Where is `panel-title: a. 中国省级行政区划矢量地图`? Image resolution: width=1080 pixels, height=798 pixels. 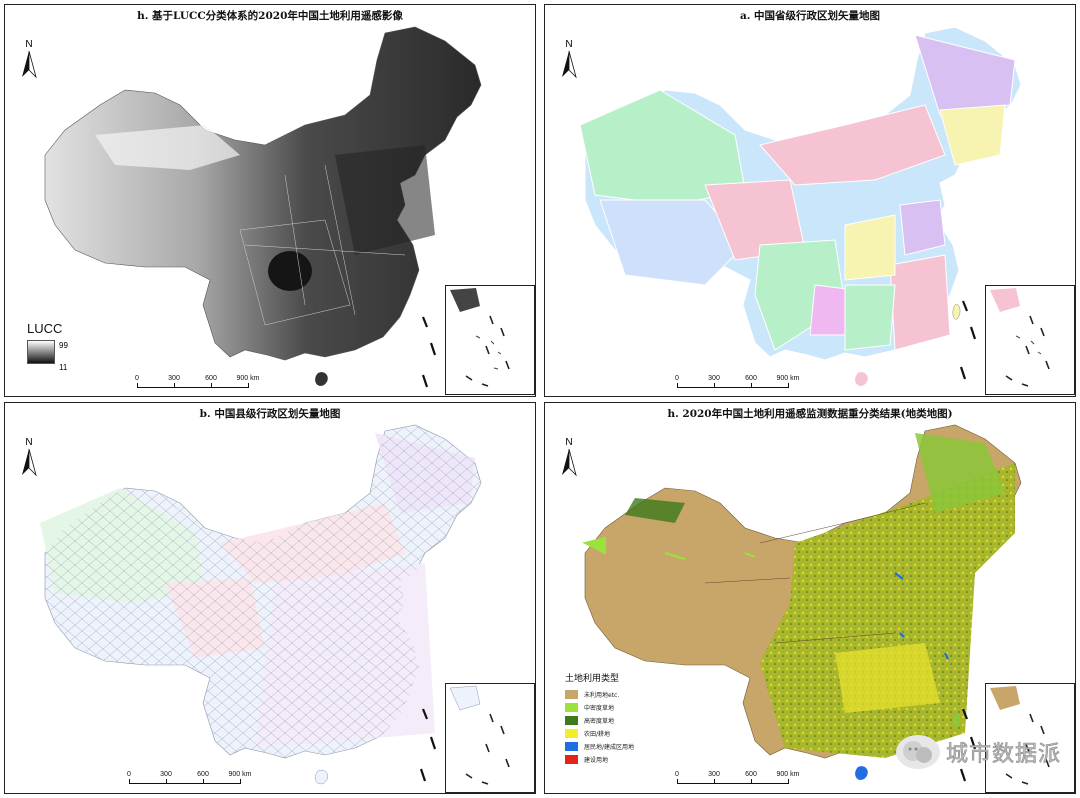
panel-title: a. 中国省级行政区划矢量地图 is located at coordinates (810, 16).